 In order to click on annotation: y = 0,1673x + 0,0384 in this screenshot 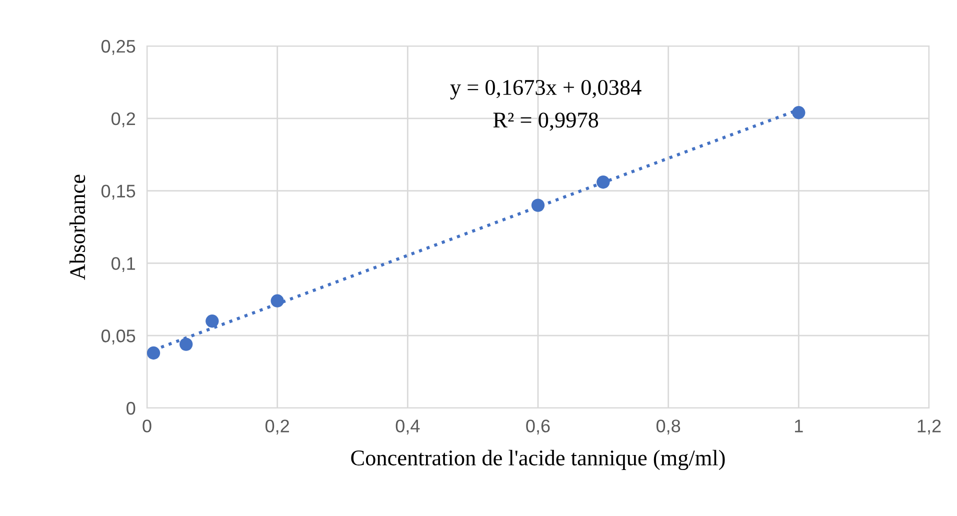, I will do `click(546, 90)`.